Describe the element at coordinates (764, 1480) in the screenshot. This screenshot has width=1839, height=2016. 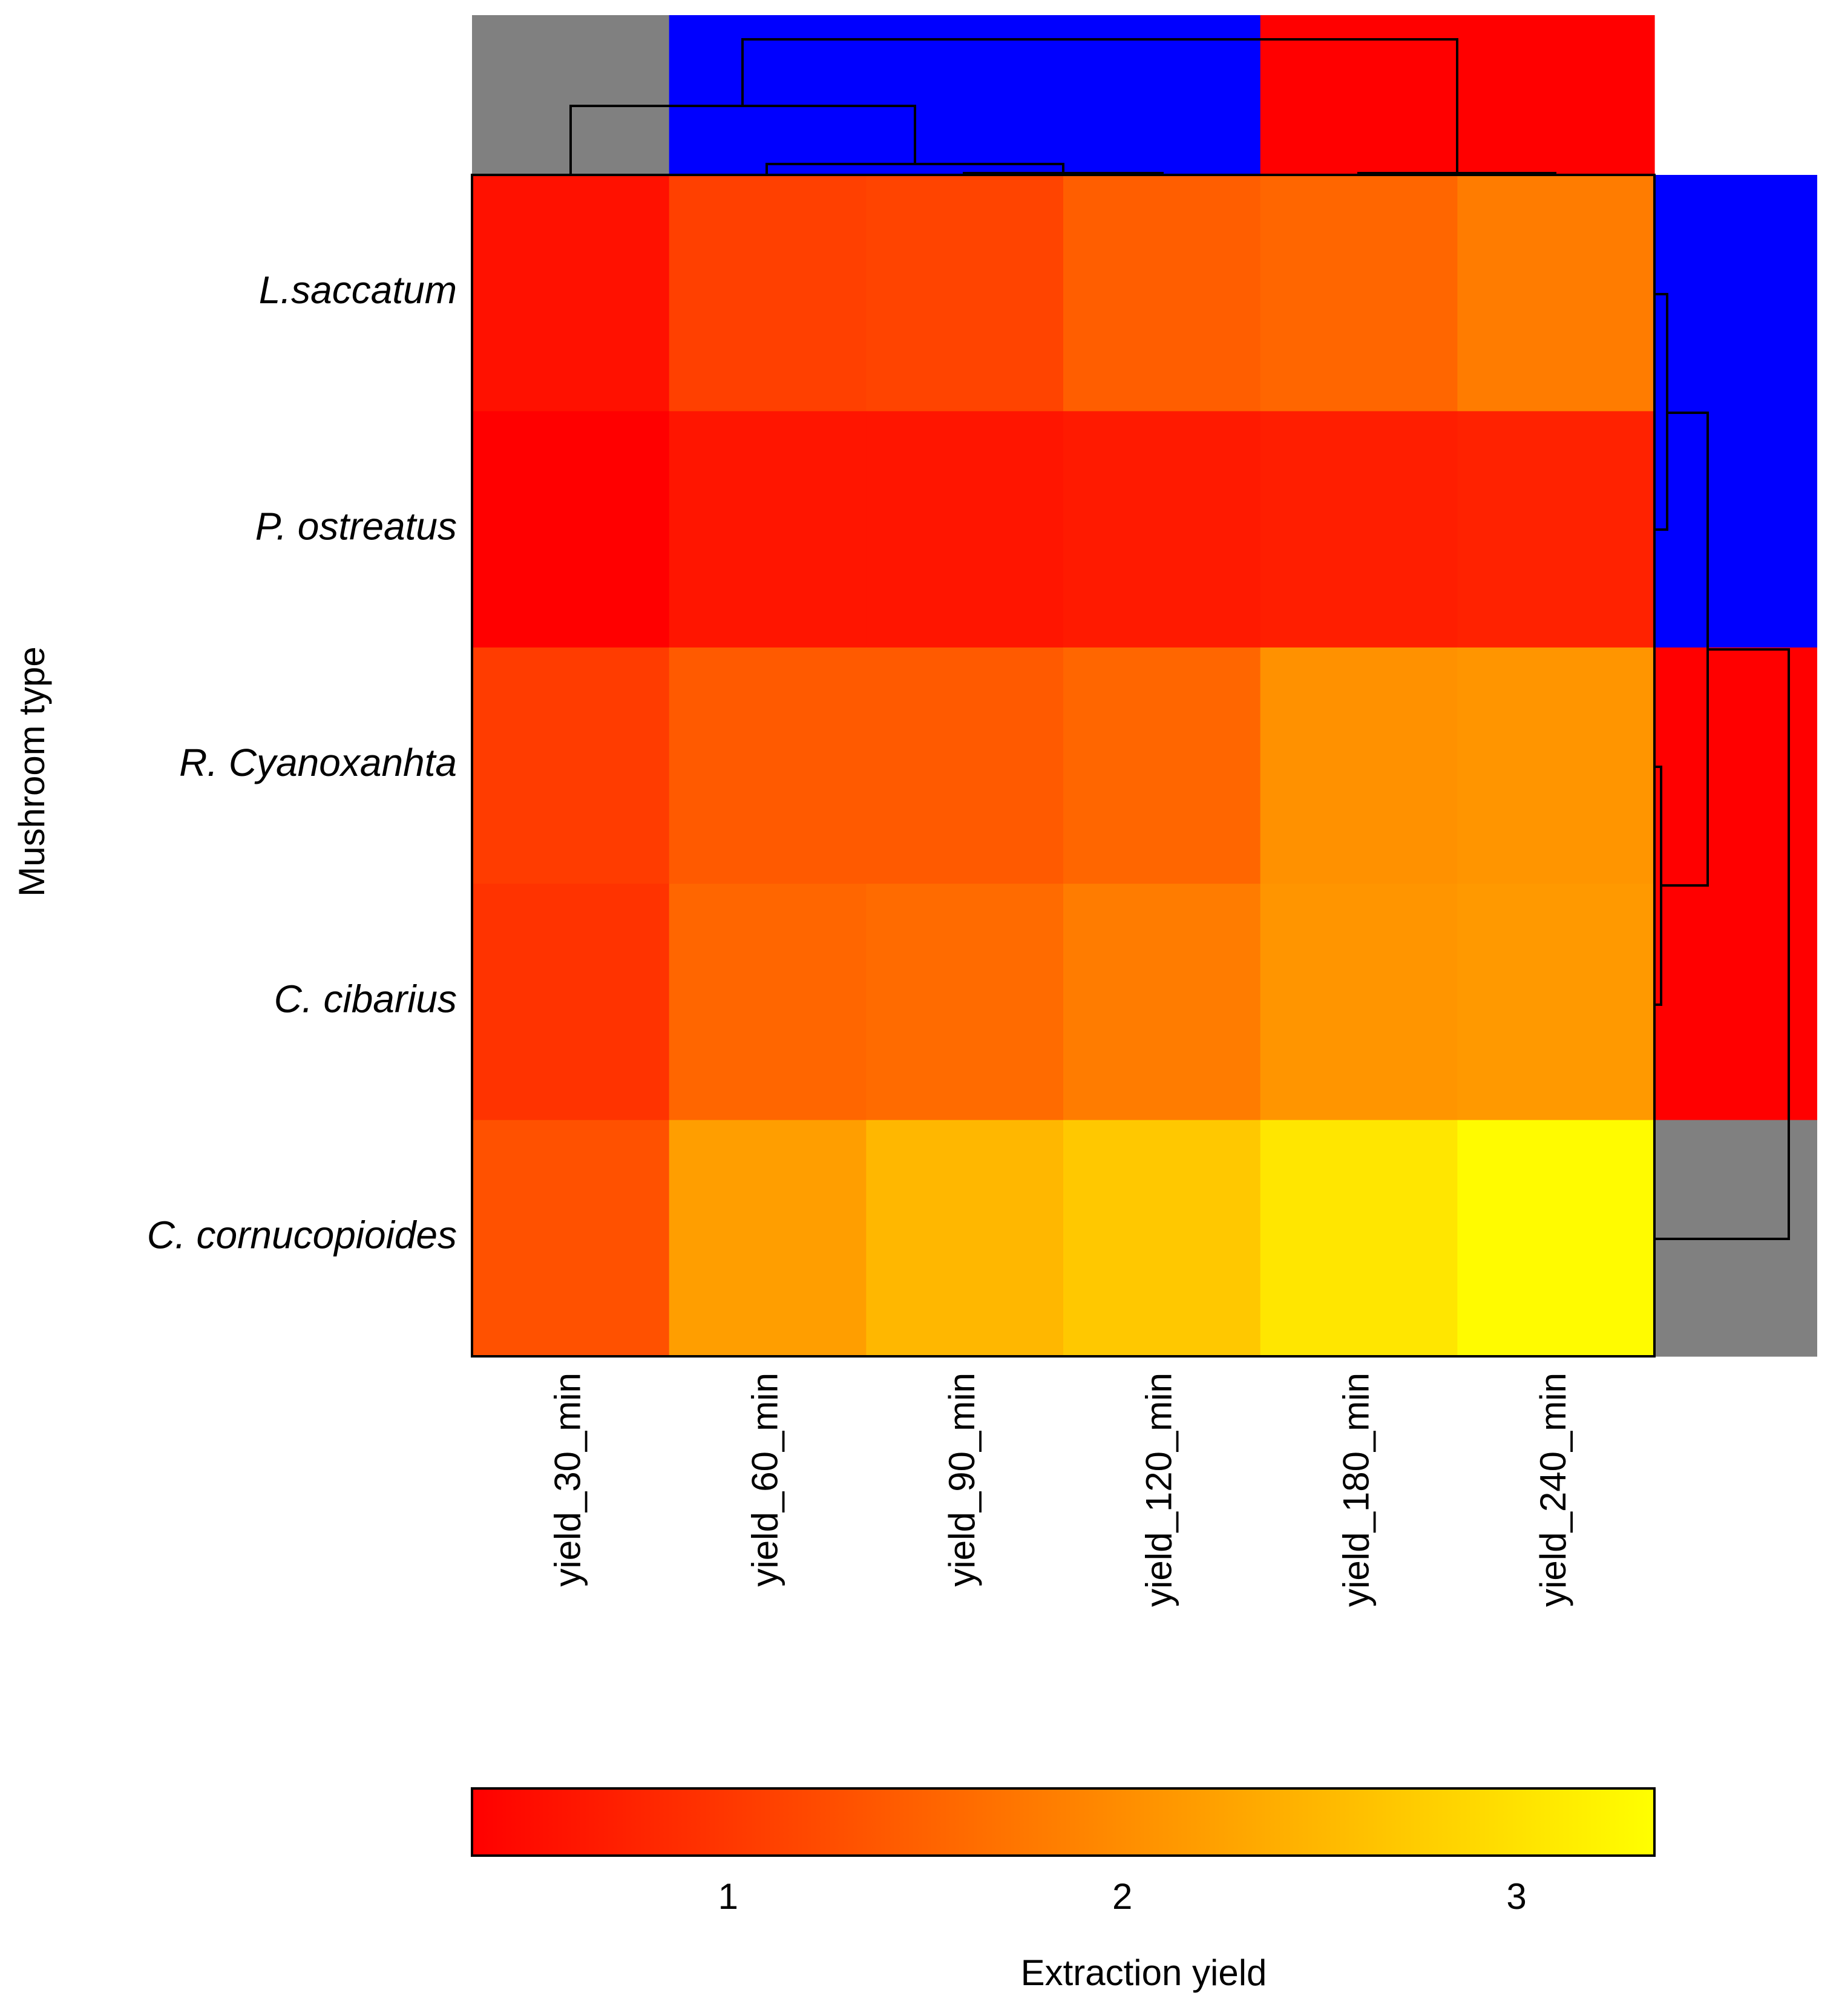
I see `column-label: yield_60_min` at that location.